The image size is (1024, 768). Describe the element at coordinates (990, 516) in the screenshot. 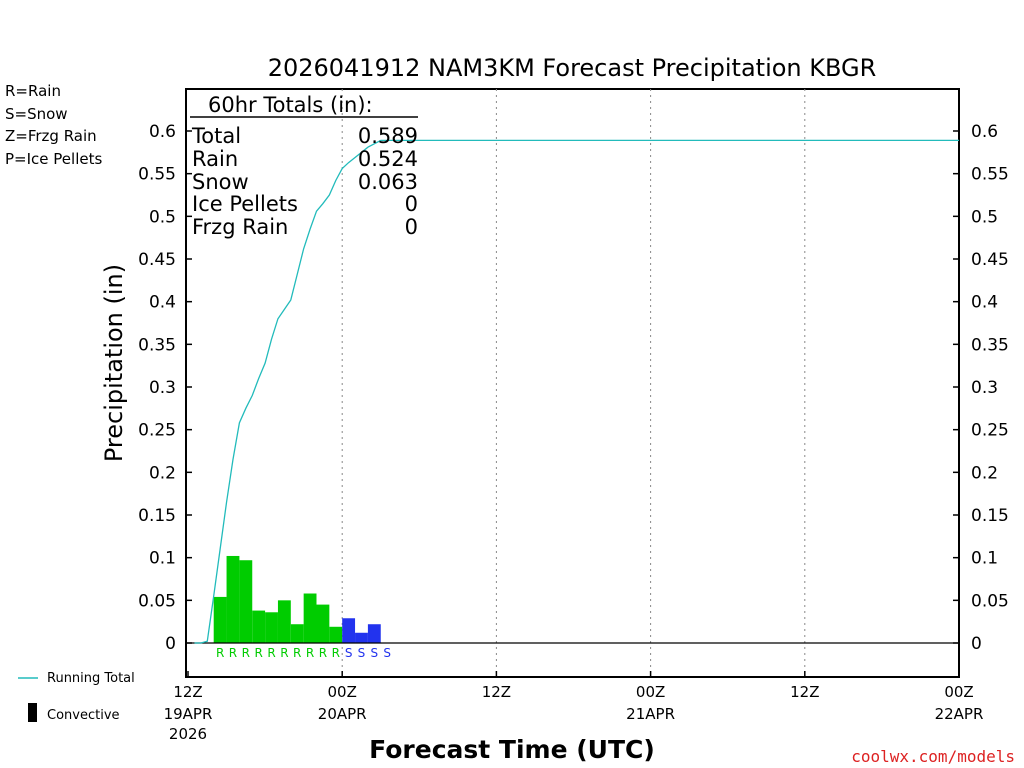

I see `y-tick-label-right: 0.15` at that location.